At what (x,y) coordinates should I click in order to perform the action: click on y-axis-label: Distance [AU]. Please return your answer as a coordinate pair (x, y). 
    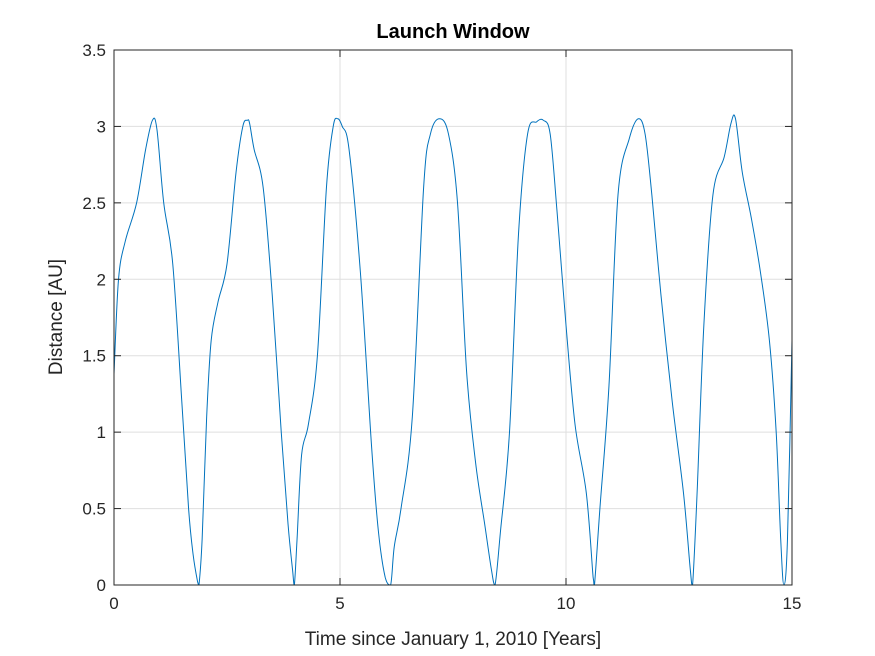
    Looking at the image, I should click on (56, 317).